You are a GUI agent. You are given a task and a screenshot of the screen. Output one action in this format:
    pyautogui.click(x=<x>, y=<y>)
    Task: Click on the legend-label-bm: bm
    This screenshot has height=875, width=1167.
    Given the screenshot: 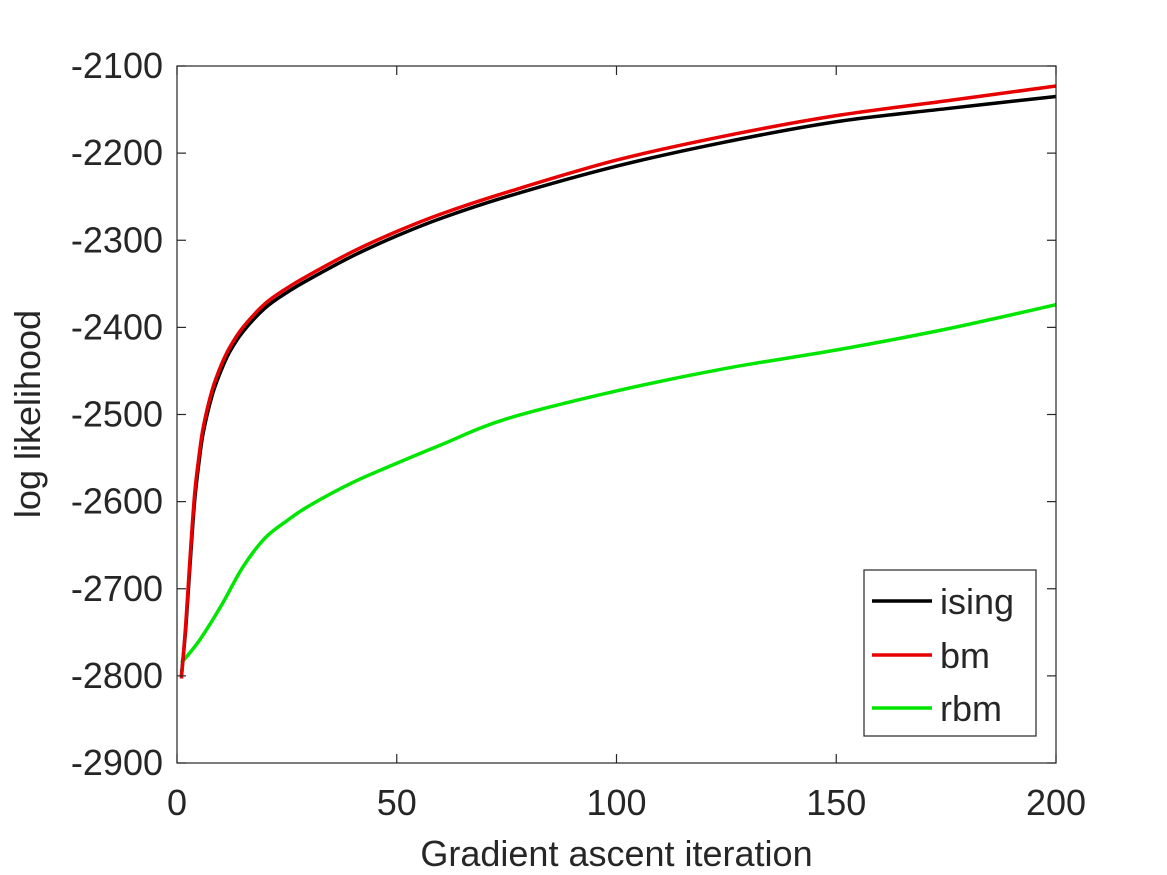 What is the action you would take?
    pyautogui.click(x=965, y=655)
    